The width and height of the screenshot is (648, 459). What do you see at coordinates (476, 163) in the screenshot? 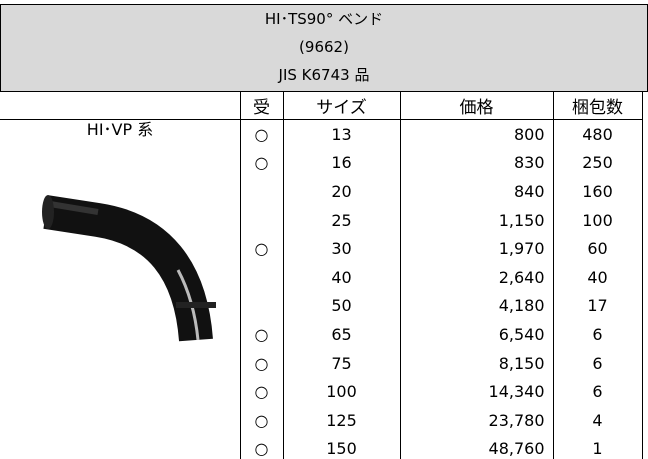
I see `price: 830` at bounding box center [476, 163].